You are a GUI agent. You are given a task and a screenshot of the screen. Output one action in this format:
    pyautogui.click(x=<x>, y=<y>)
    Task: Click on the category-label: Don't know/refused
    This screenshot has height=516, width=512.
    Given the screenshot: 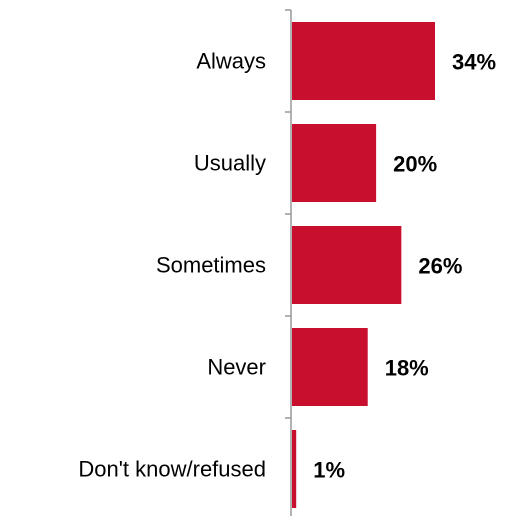 What is the action you would take?
    pyautogui.click(x=172, y=469)
    